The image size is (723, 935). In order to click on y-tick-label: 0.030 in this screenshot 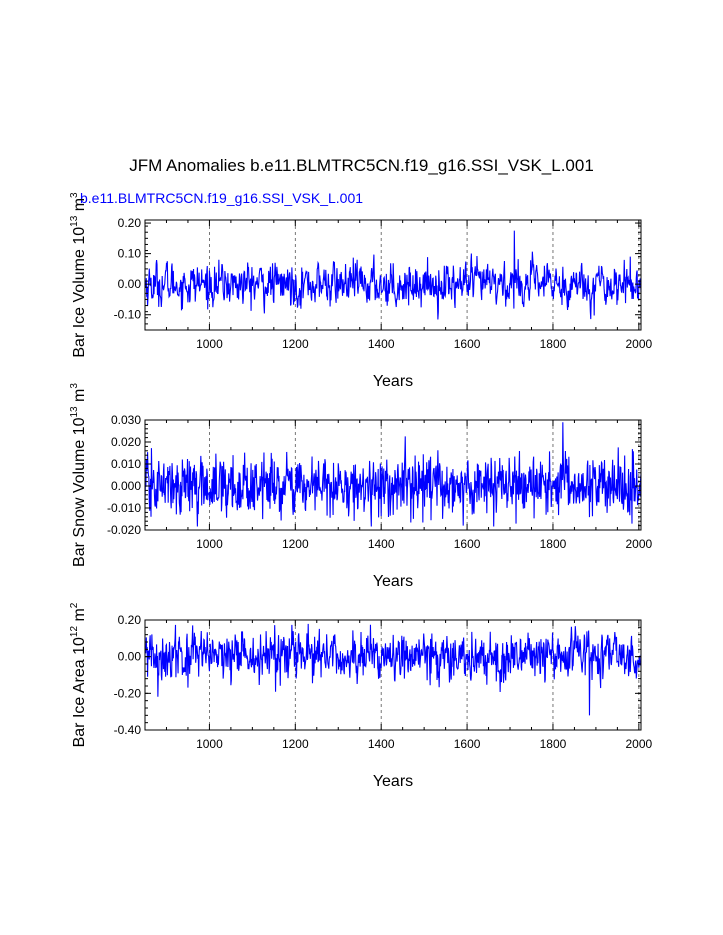, I will do `click(126, 420)`.